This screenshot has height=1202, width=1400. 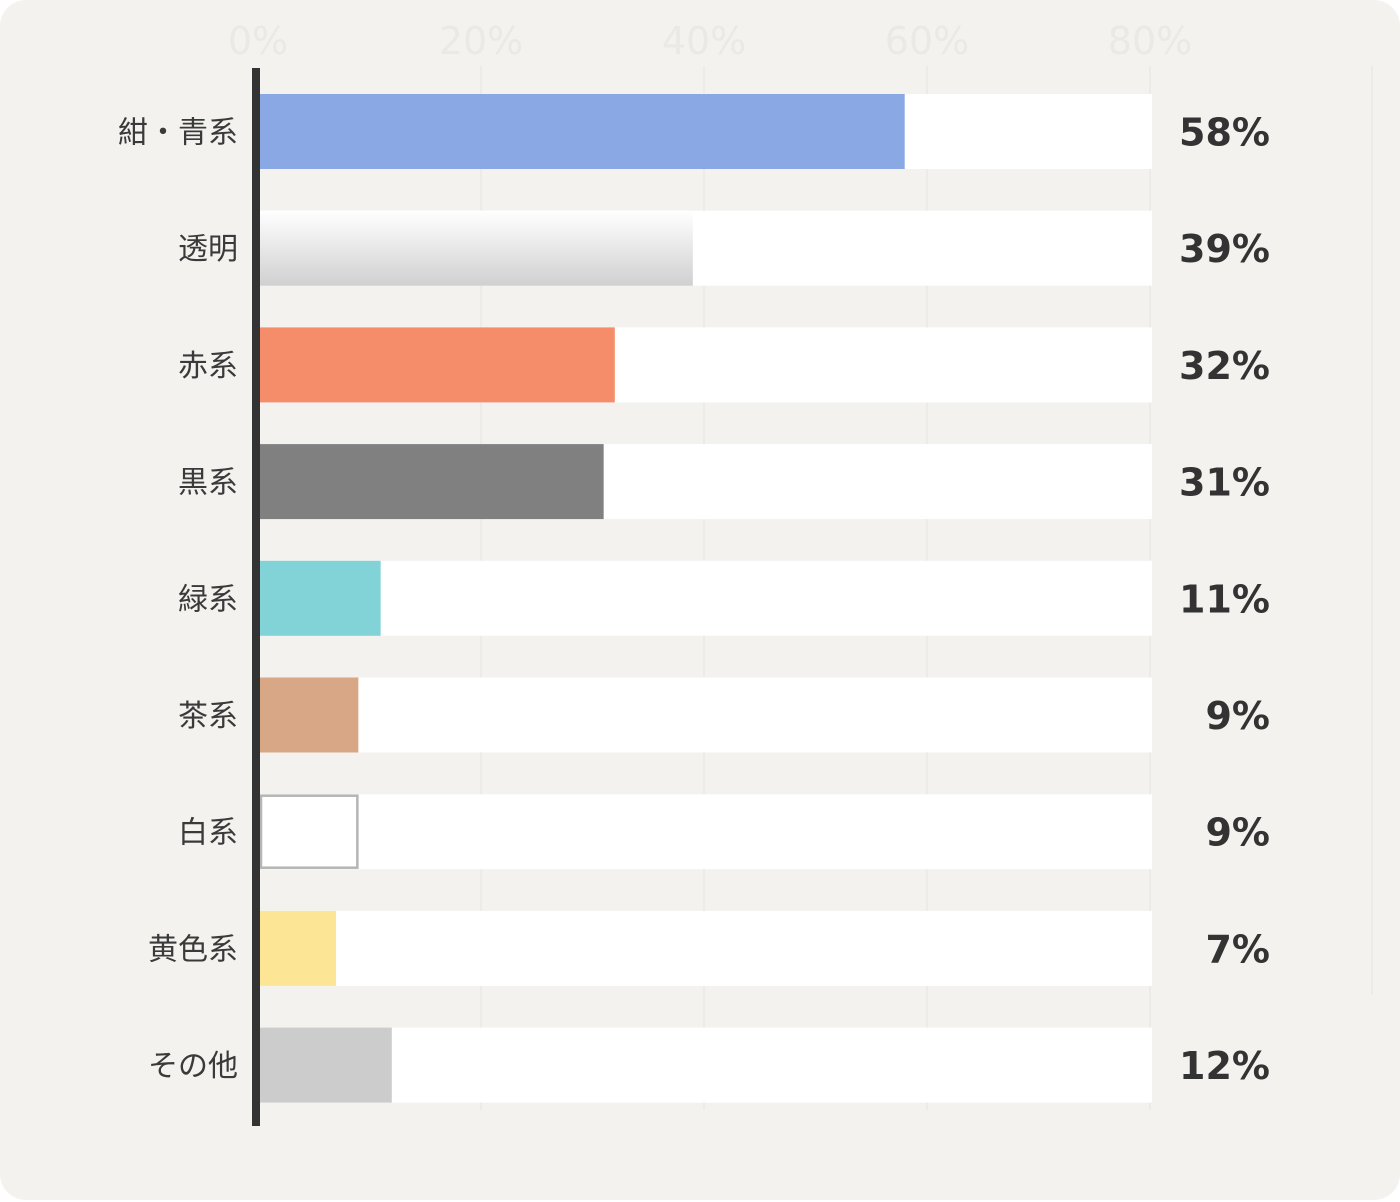 I want to click on value-labels: 58% 39% 32% 31% 11% 9% 9% 7% 12%, so click(x=1224, y=600).